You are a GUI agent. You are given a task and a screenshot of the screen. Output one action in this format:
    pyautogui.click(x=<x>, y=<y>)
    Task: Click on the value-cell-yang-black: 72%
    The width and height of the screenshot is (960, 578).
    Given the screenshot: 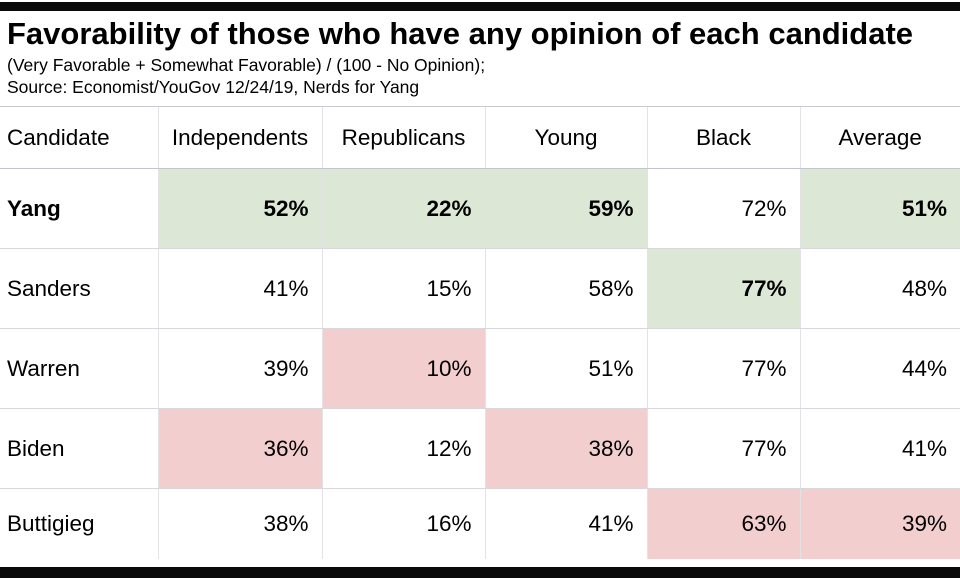 What is the action you would take?
    pyautogui.click(x=723, y=208)
    